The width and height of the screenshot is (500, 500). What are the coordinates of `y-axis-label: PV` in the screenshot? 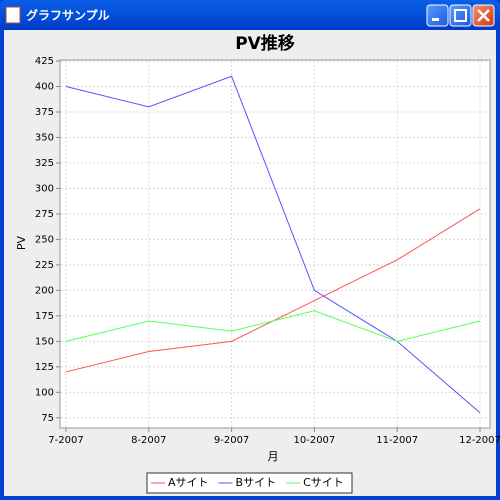 It's located at (21, 242).